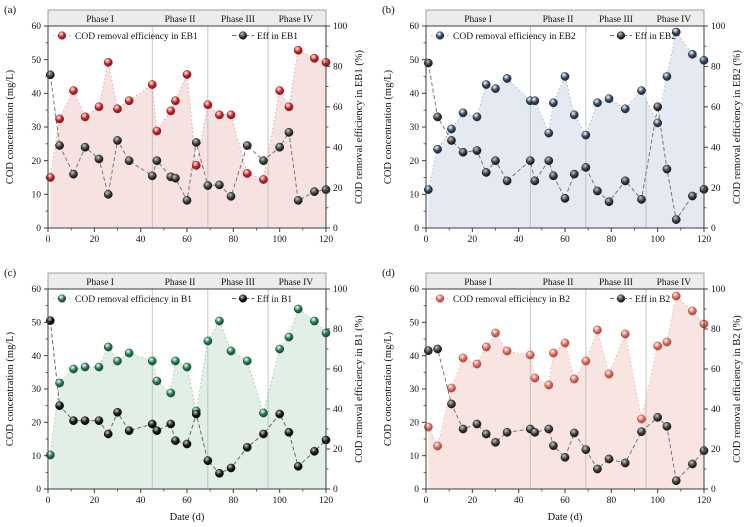 The width and height of the screenshot is (756, 527). What do you see at coordinates (616, 283) in the screenshot?
I see `phase-label: Phase III` at bounding box center [616, 283].